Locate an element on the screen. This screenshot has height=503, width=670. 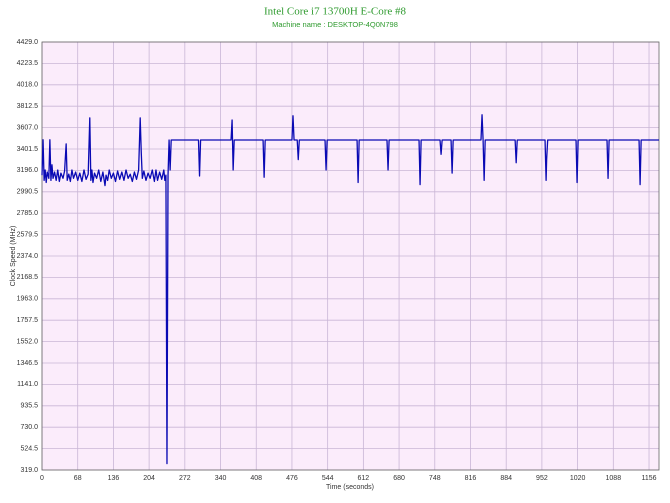
x-tick-label: 884 is located at coordinates (506, 478).